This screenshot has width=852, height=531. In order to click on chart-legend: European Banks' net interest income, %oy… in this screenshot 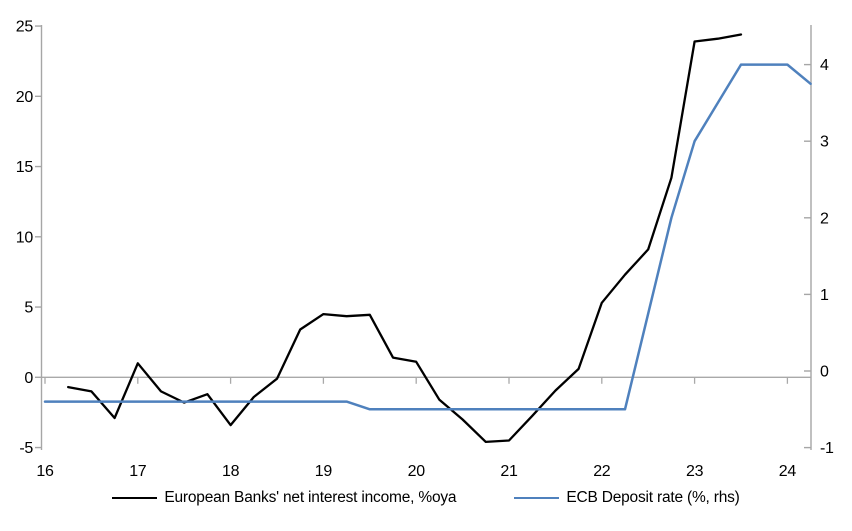, I will do `click(426, 498)`.